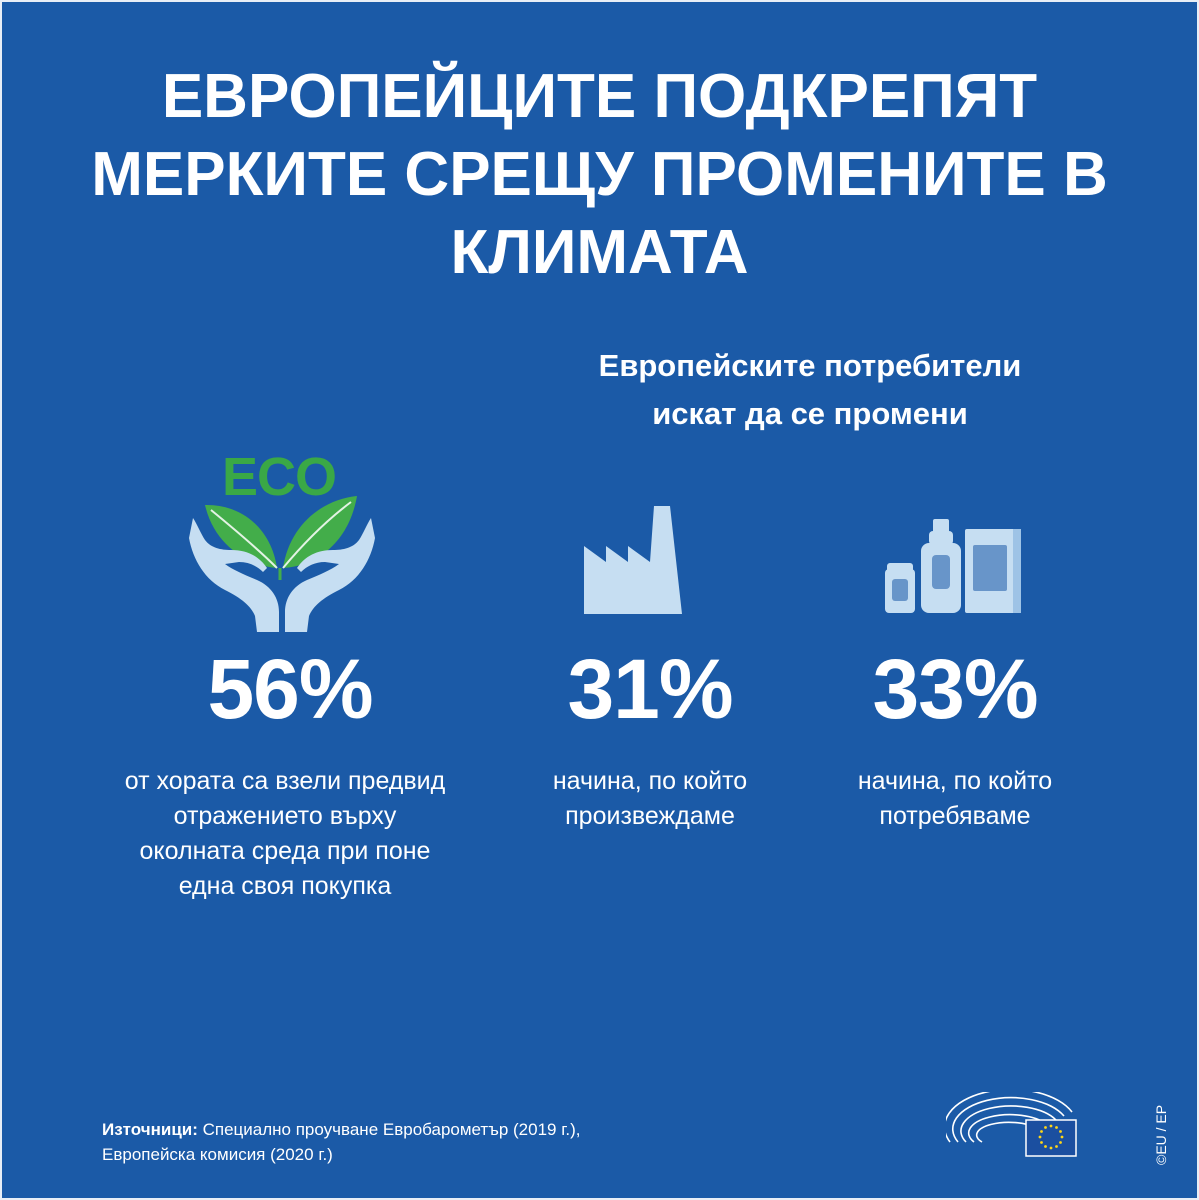 The image size is (1199, 1200). What do you see at coordinates (650, 689) in the screenshot?
I see `stat-value-production: 31%` at bounding box center [650, 689].